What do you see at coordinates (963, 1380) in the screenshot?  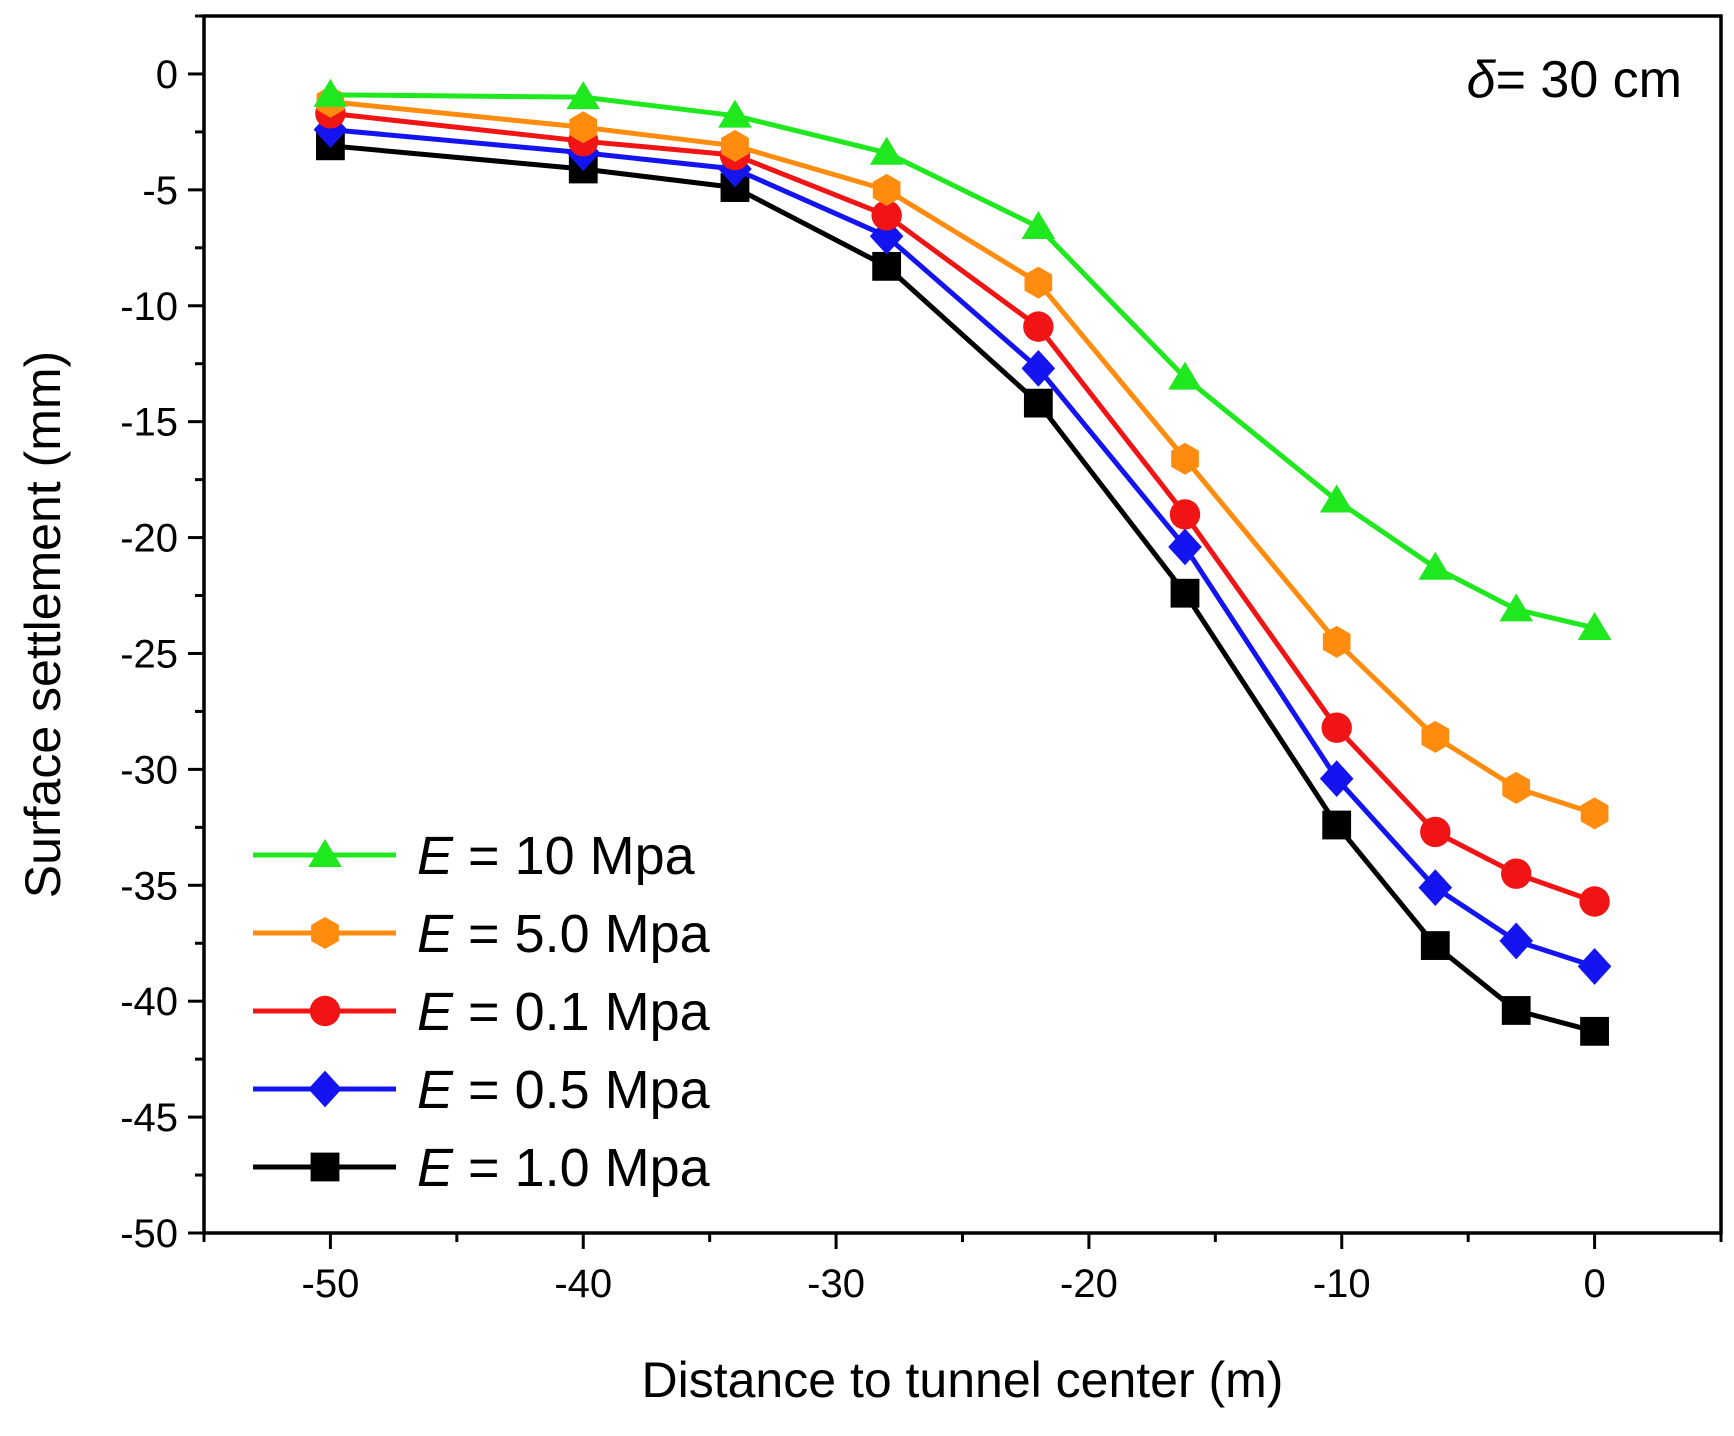 I see `x-axis-title: Distance to tunnel center (m)` at bounding box center [963, 1380].